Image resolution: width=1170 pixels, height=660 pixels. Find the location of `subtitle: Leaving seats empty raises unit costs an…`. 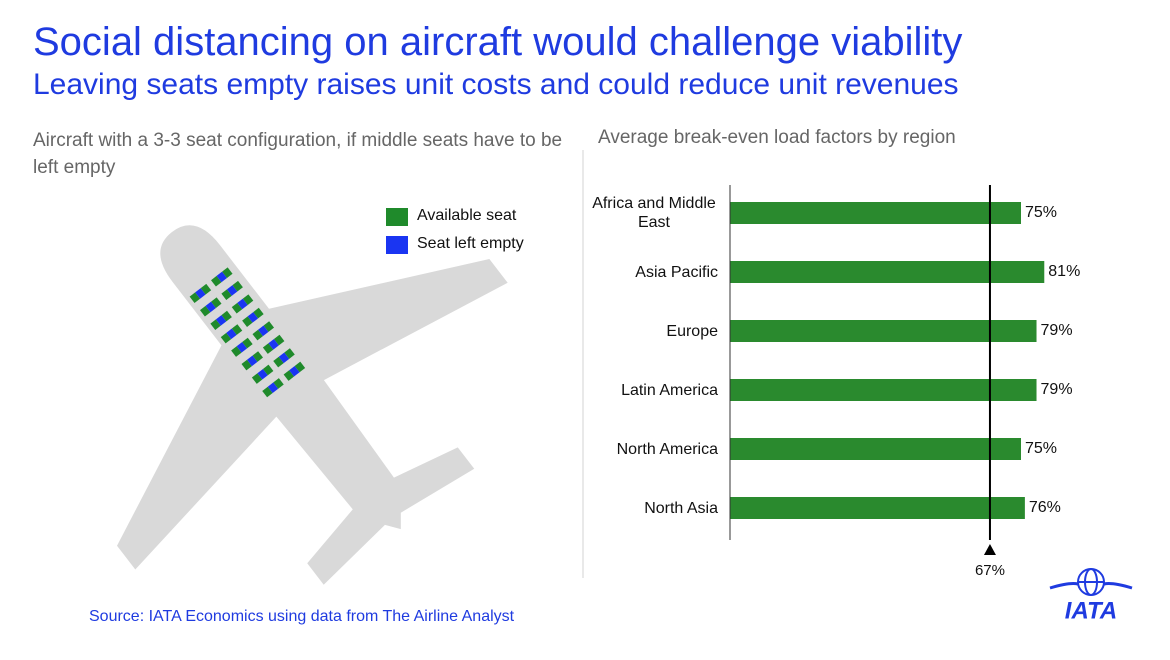

subtitle: Leaving seats empty raises unit costs an… is located at coordinates (496, 84).